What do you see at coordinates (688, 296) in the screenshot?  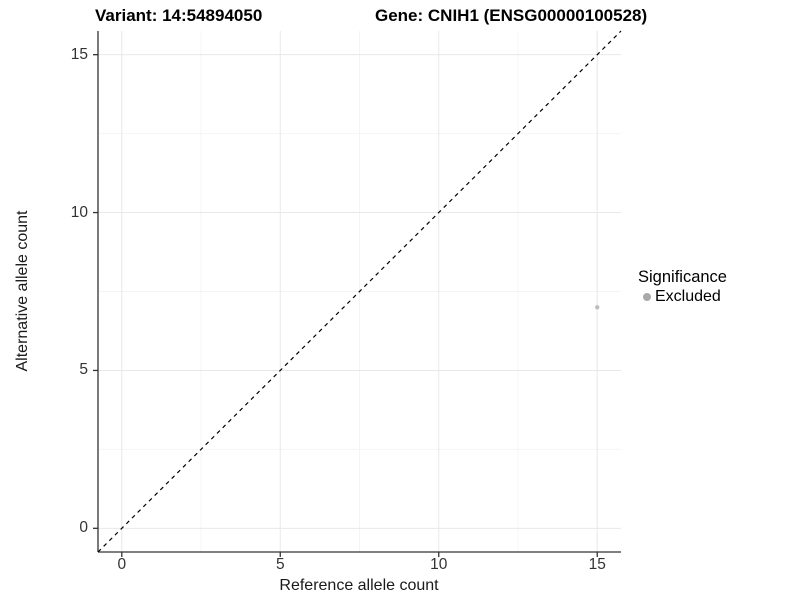 I see `legend-entry-label: Excluded` at bounding box center [688, 296].